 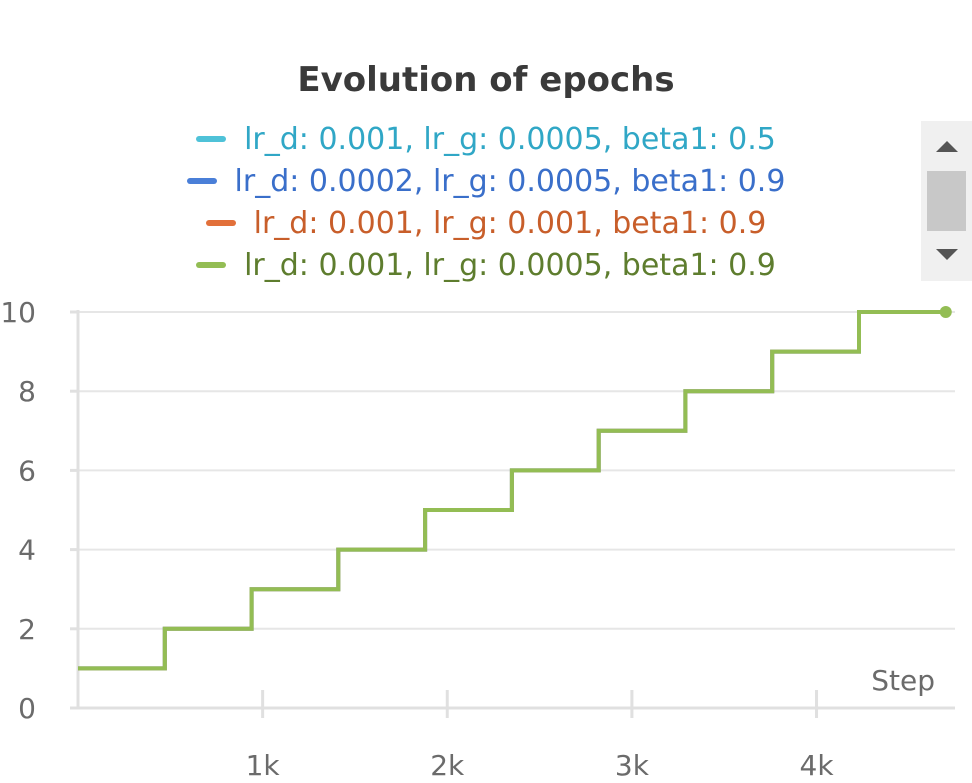 I want to click on scroll-down-arrow-icon, so click(x=947, y=254).